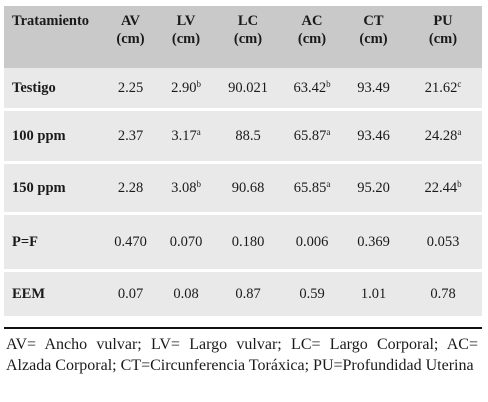  Describe the element at coordinates (186, 37) in the screenshot. I see `header-lv: LV (cm)` at that location.